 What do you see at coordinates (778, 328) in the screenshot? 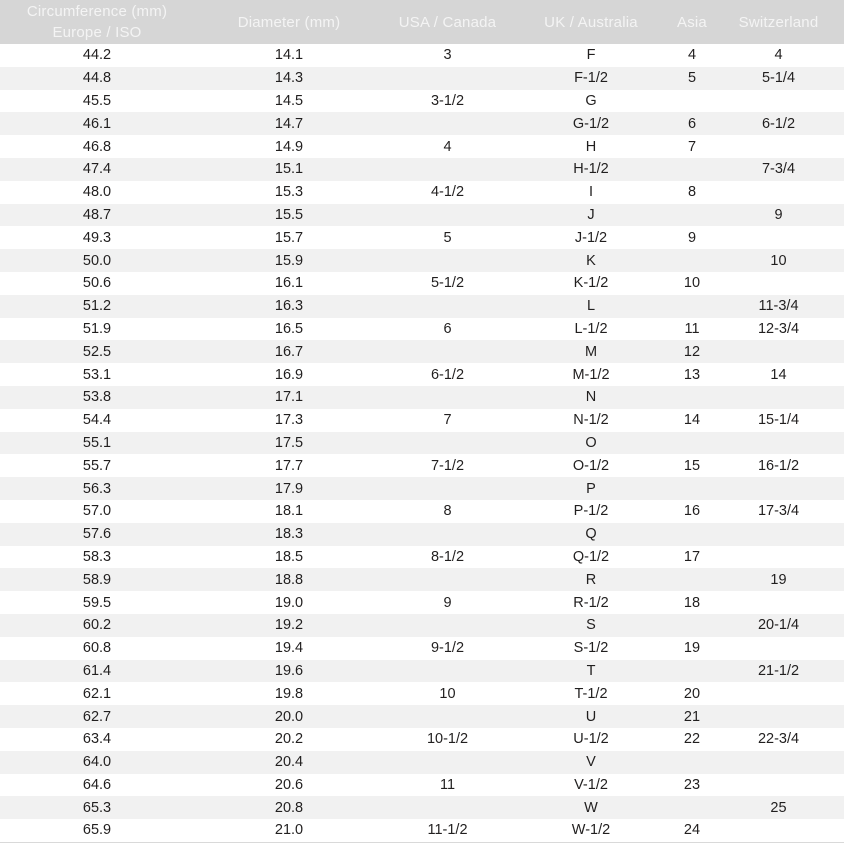
I see `table-cell: 12-3/4` at bounding box center [778, 328].